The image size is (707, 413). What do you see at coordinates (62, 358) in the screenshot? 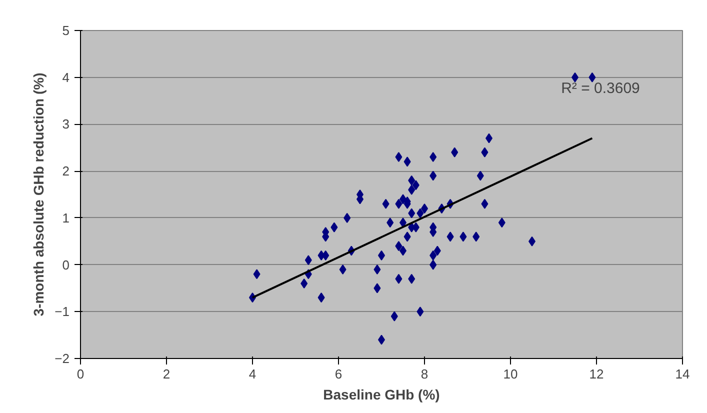
I see `y-tick-label: −2` at bounding box center [62, 358].